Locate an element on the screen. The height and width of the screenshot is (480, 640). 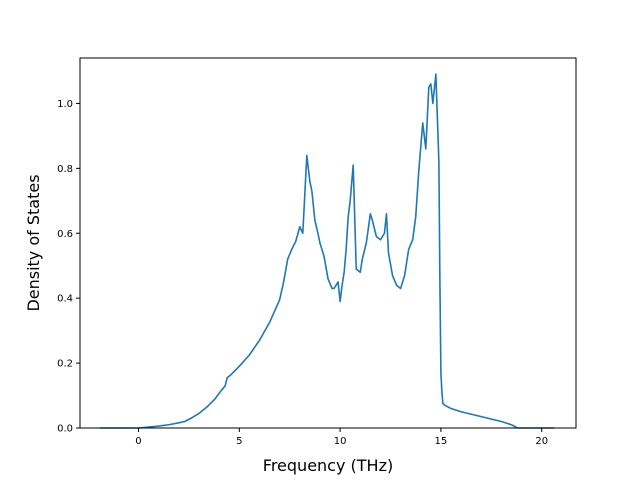
y-tick-label: 0.4 is located at coordinates (65, 299).